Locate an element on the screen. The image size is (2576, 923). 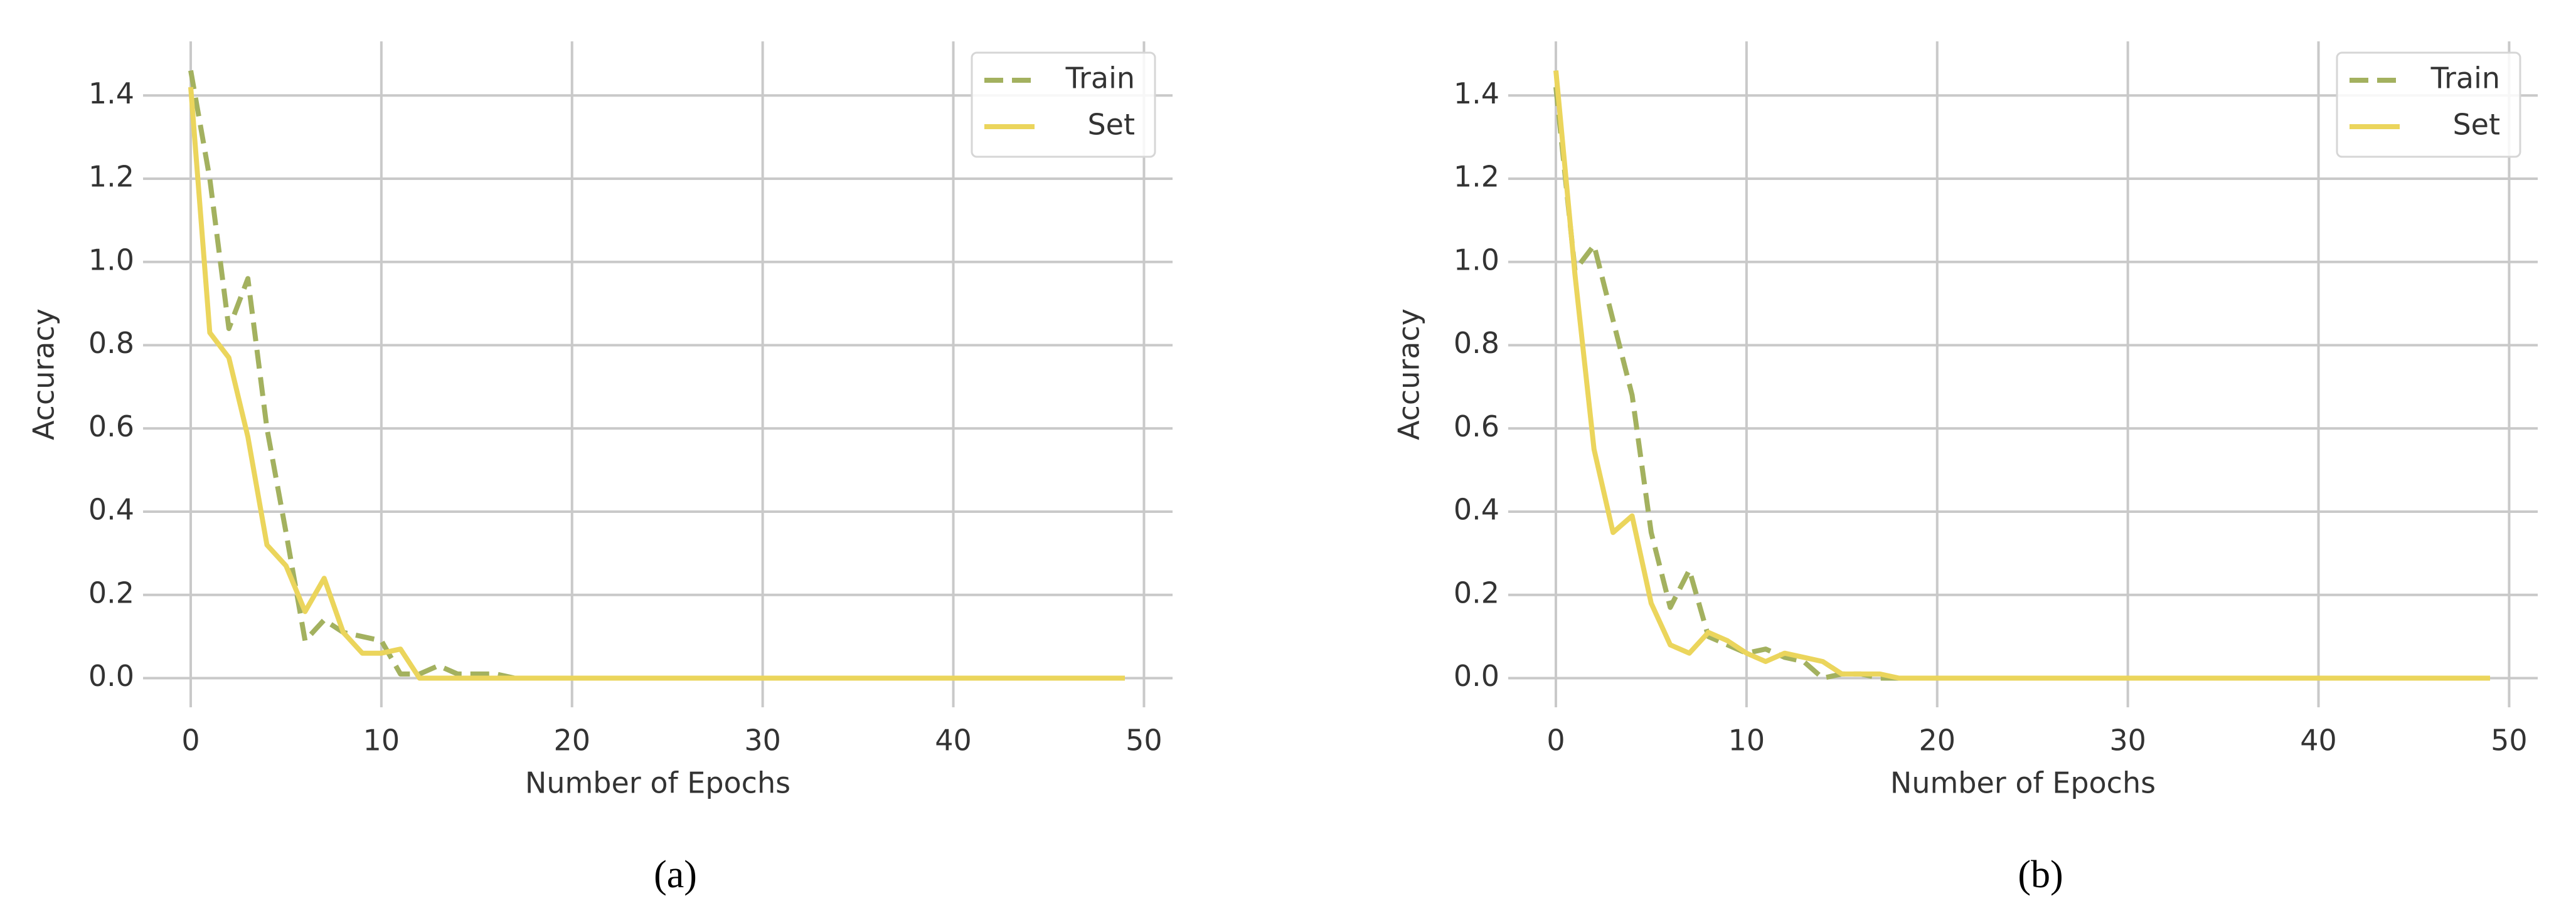
caption: (b) is located at coordinates (2041, 874).